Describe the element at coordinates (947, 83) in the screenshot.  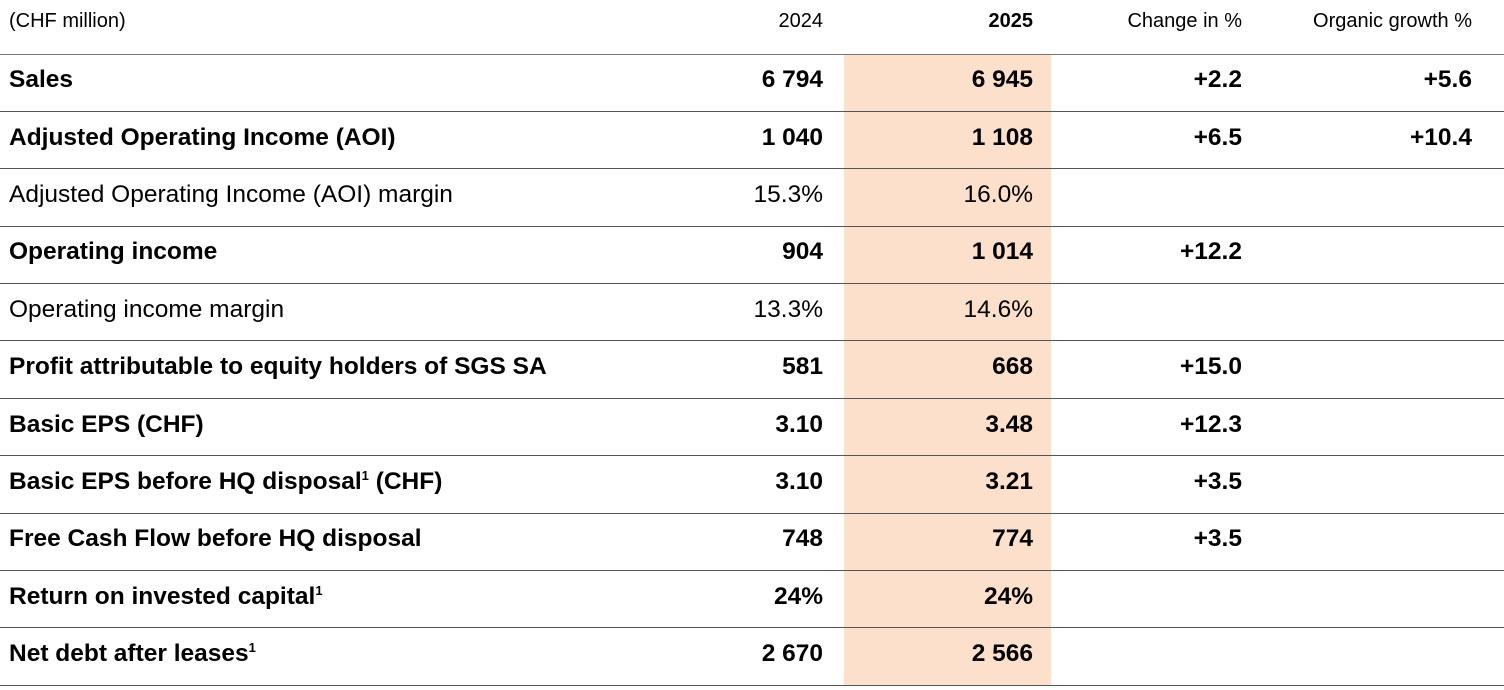
I see `value-2025: 6 945` at that location.